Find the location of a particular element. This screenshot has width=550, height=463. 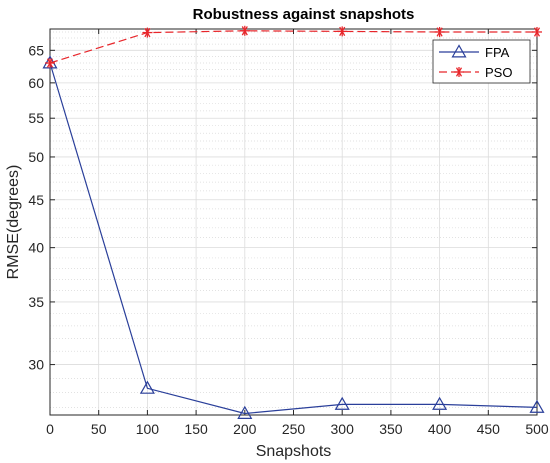

legend: FPA PSO is located at coordinates (481, 61).